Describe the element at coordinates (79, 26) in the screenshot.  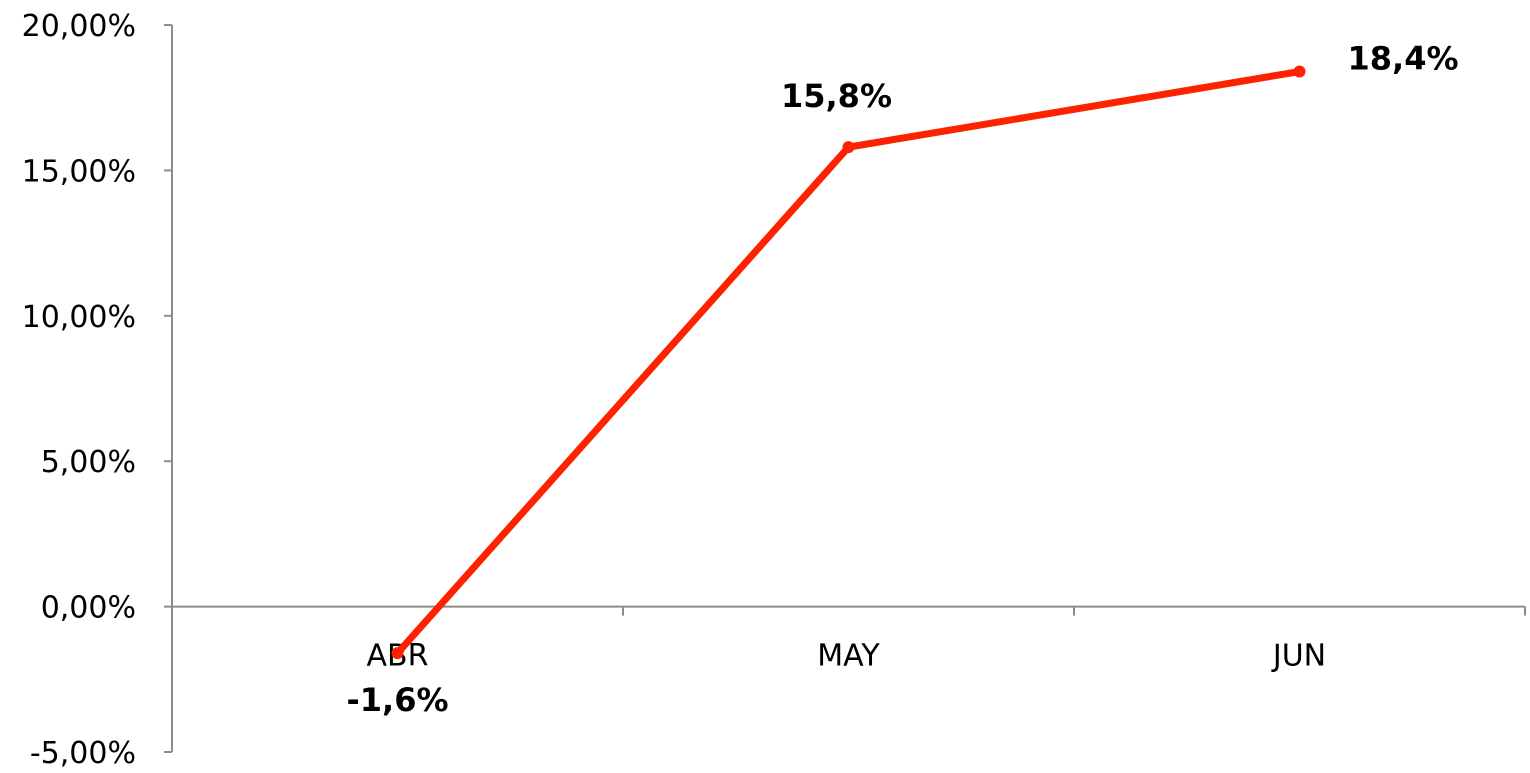
I see `y-tick-label: 20,00%` at that location.